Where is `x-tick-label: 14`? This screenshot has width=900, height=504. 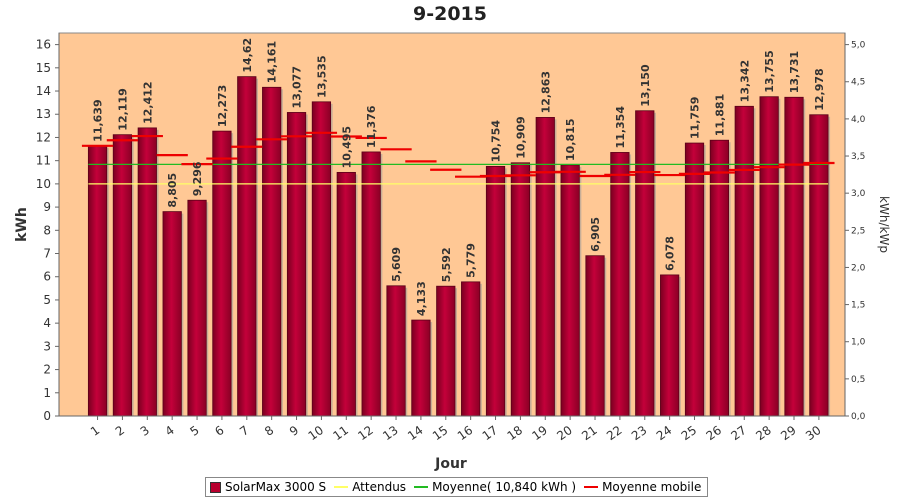 x-tick-label: 14 is located at coordinates (415, 433).